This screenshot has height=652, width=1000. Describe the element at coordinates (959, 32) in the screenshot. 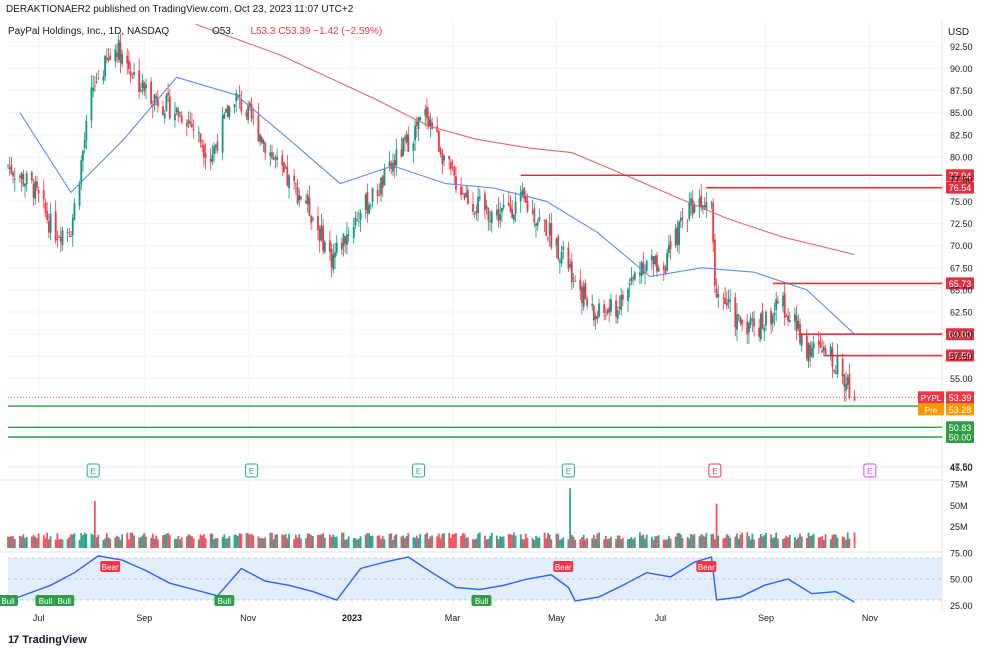

I see `currency-label: USD` at that location.